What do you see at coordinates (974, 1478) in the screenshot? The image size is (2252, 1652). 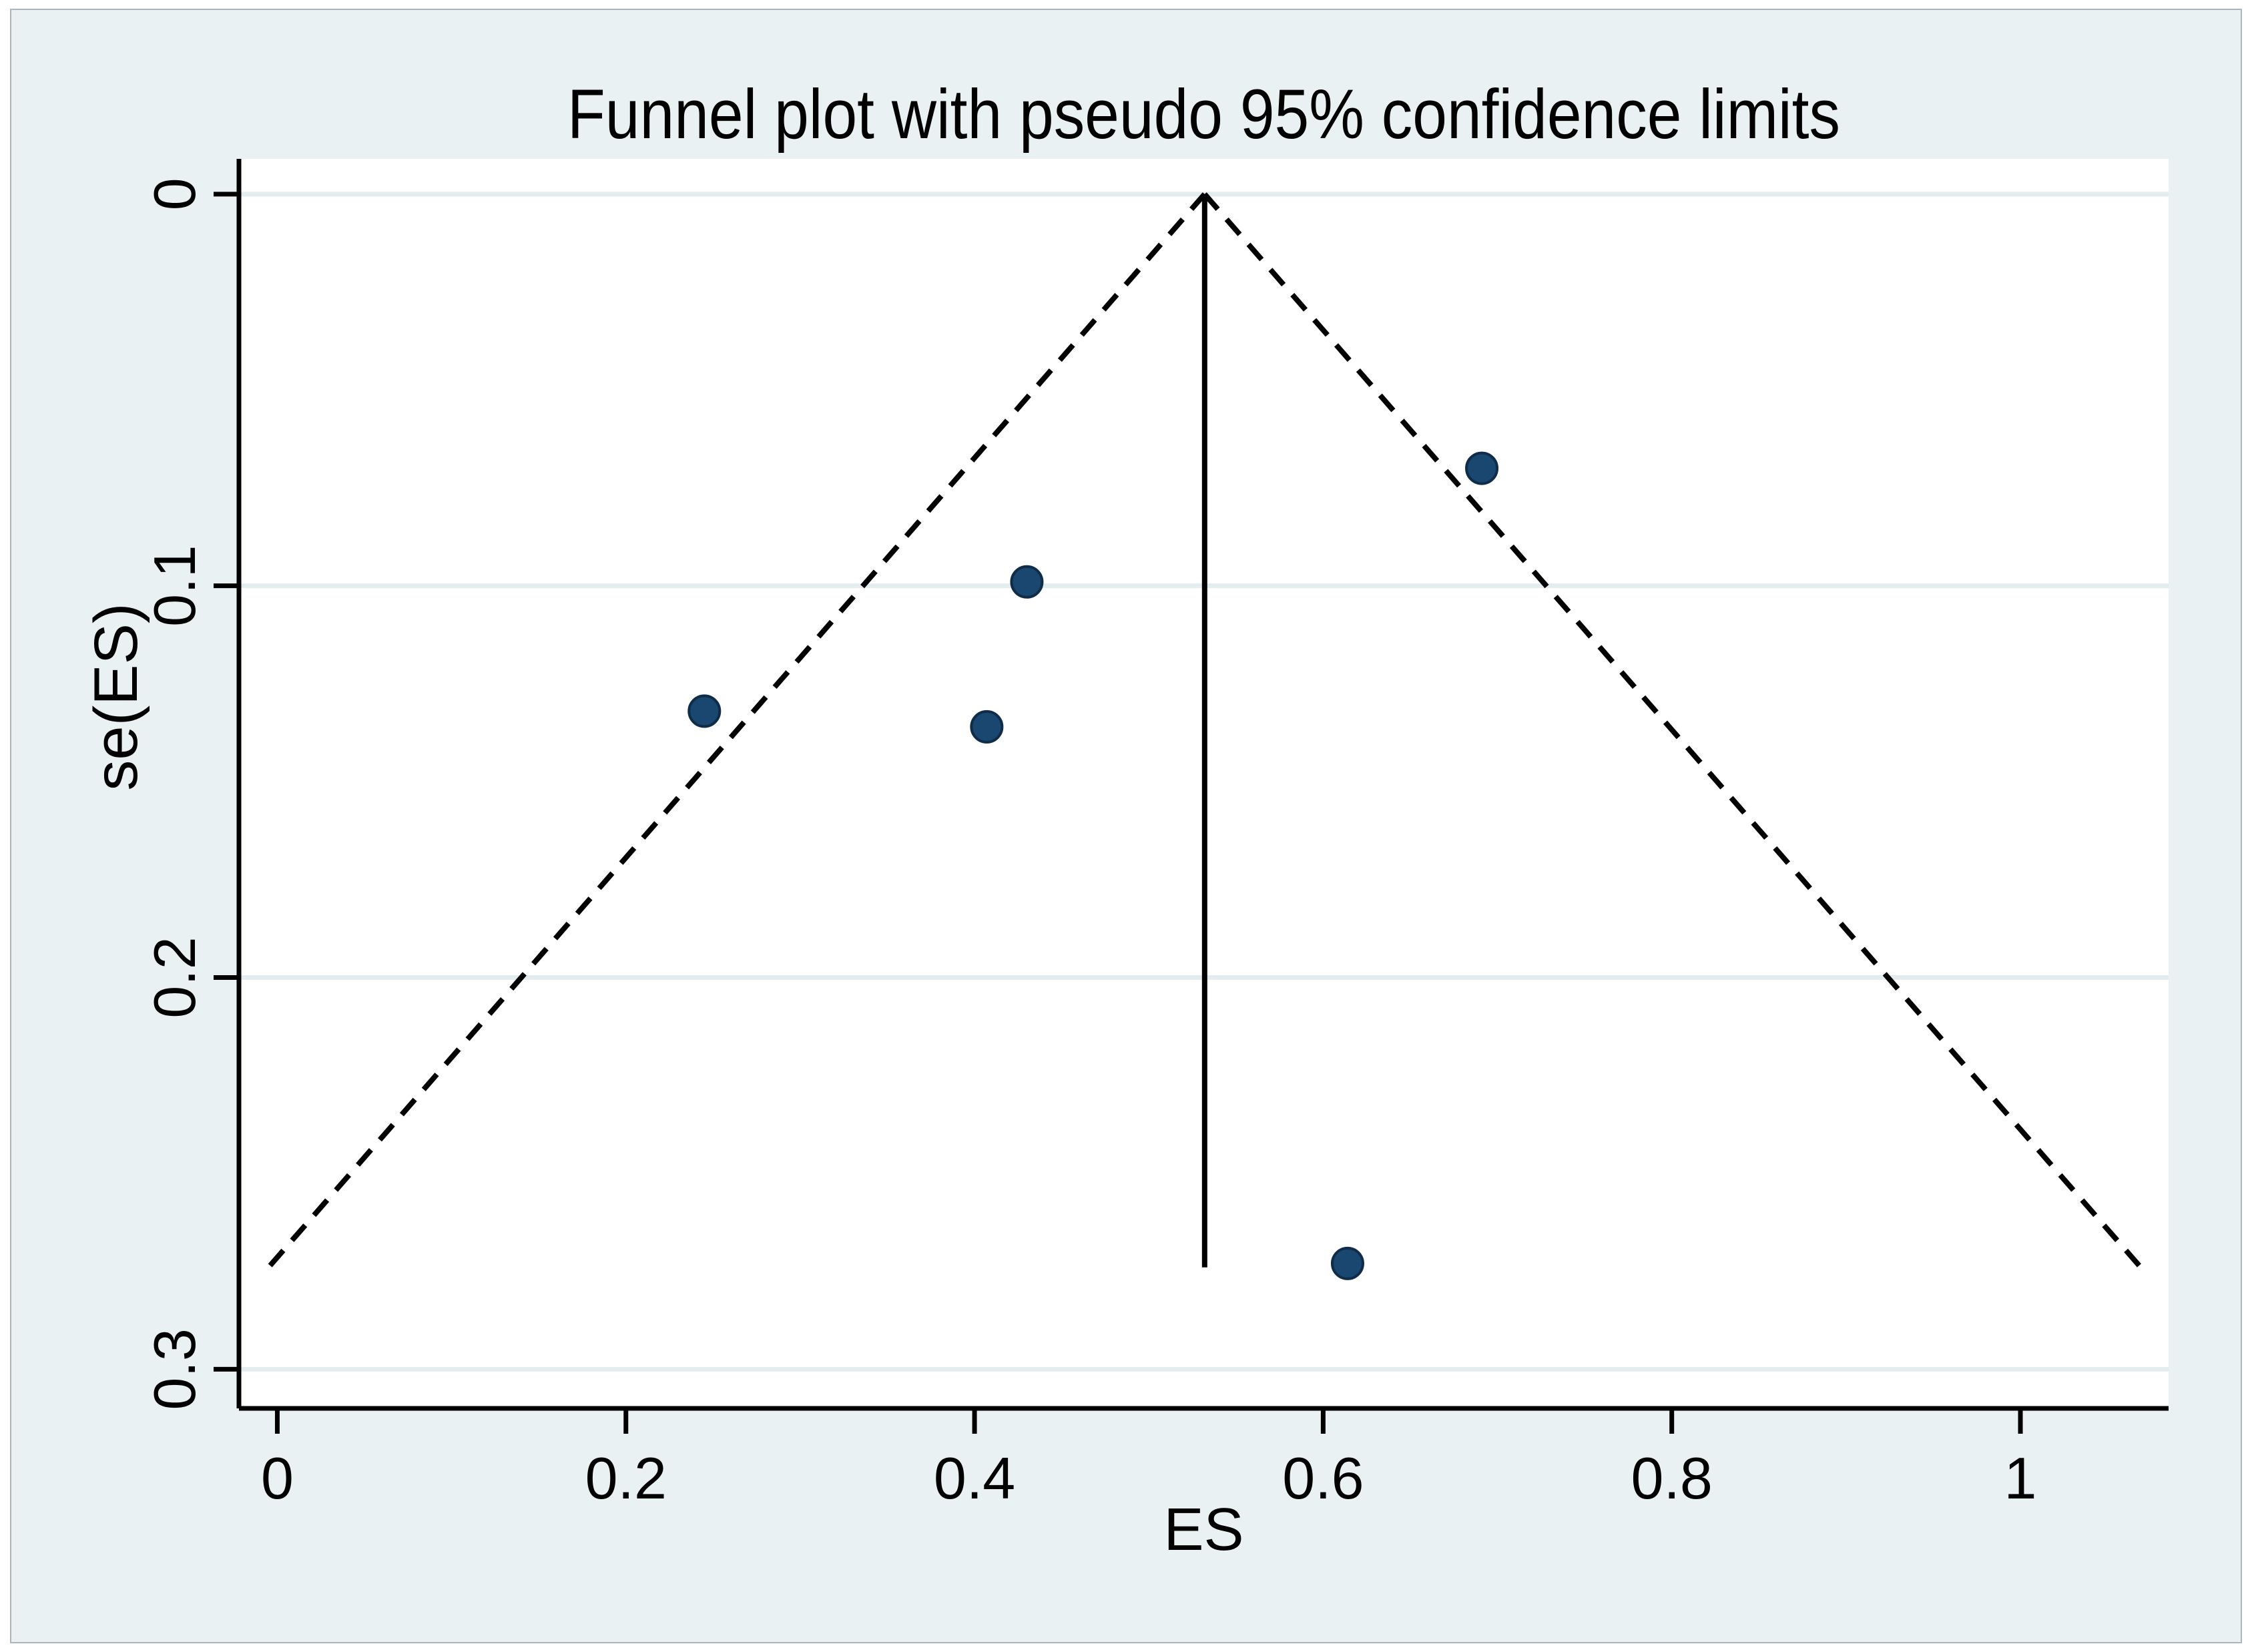 I see `x-tick-label: 0.4` at bounding box center [974, 1478].